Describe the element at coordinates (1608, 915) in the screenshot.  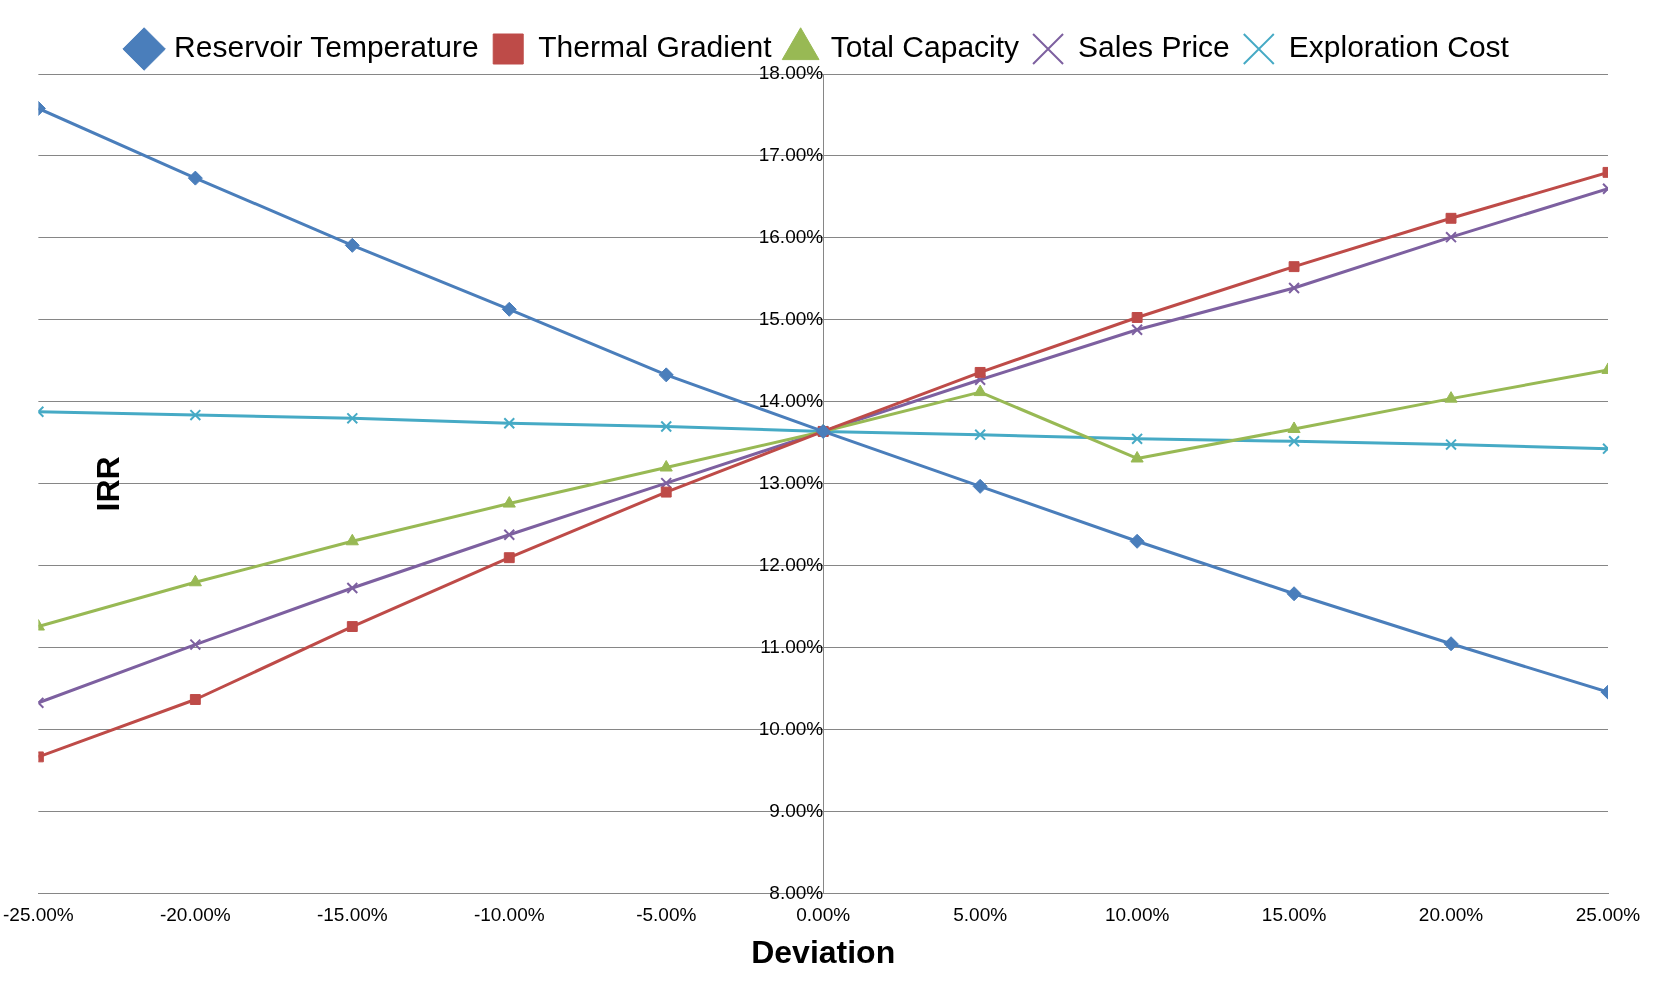
I see `x-tick-label: 25.00%` at that location.